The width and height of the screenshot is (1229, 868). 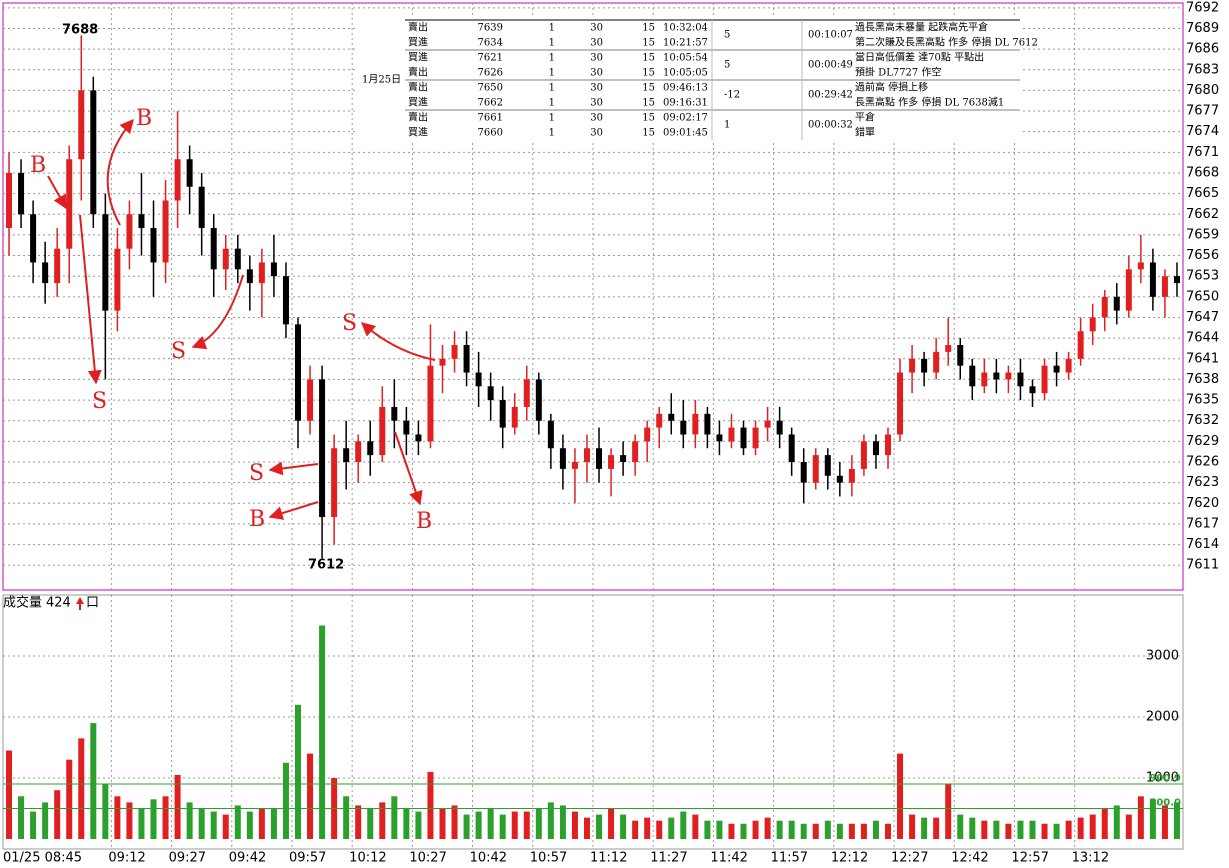 I want to click on table-note: 平倉, so click(x=865, y=117).